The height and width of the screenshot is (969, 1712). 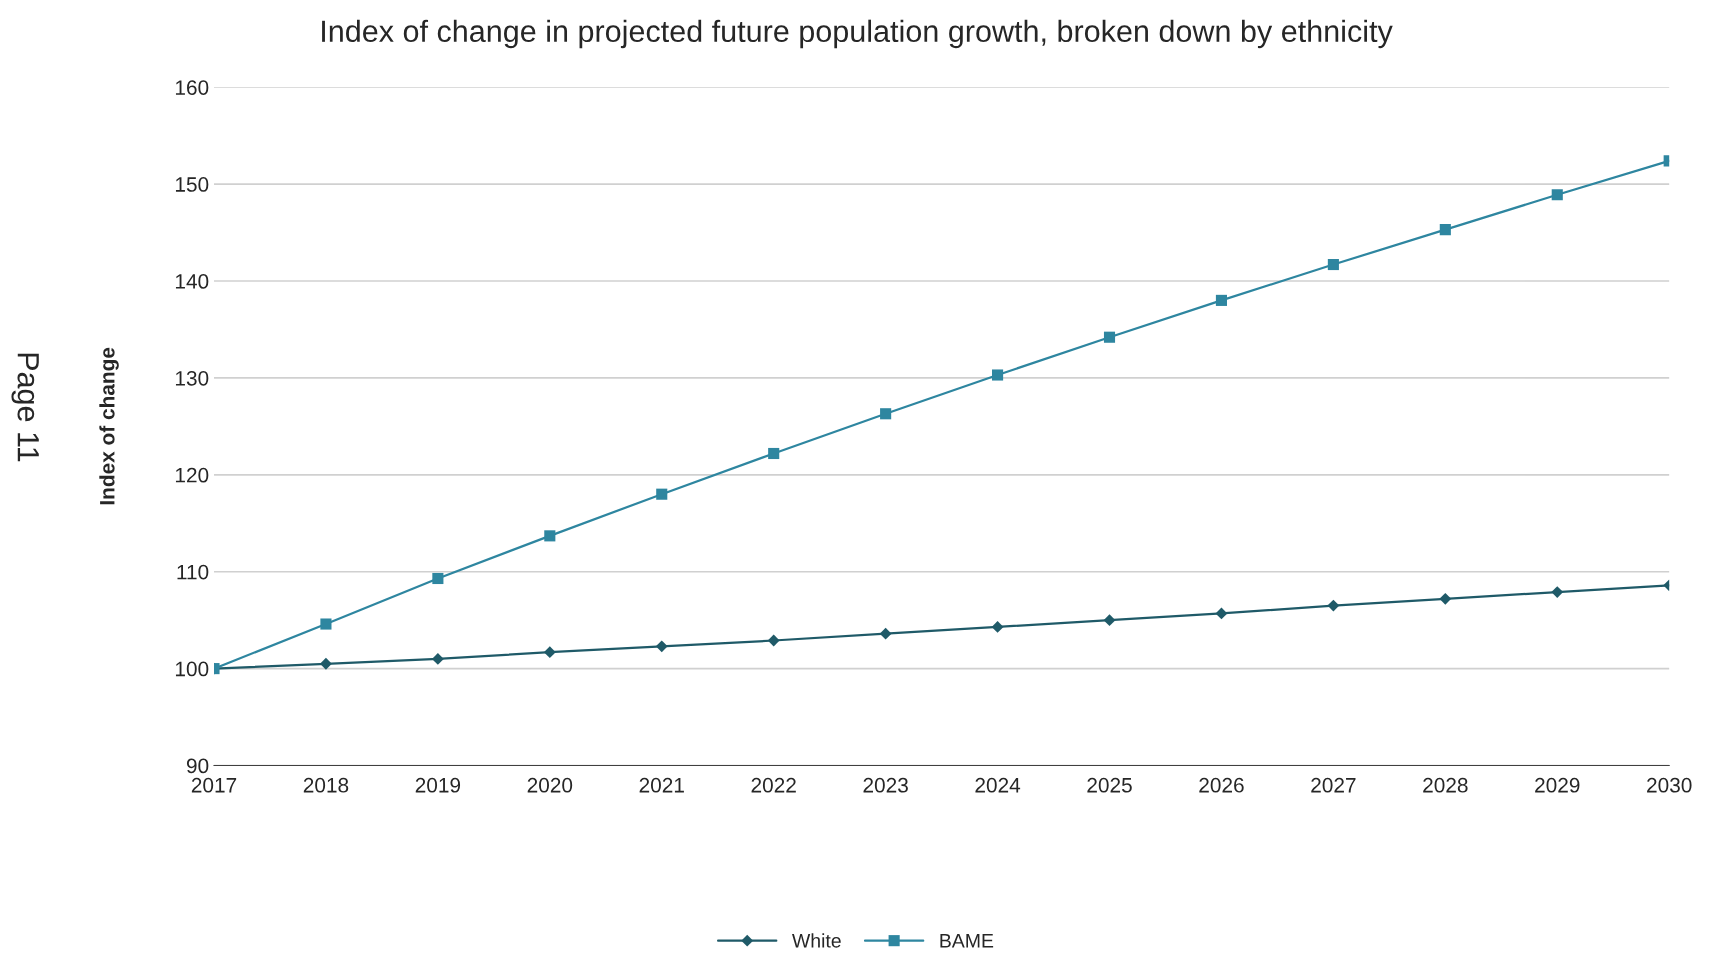 What do you see at coordinates (885, 785) in the screenshot?
I see `x-tick-label: 2023` at bounding box center [885, 785].